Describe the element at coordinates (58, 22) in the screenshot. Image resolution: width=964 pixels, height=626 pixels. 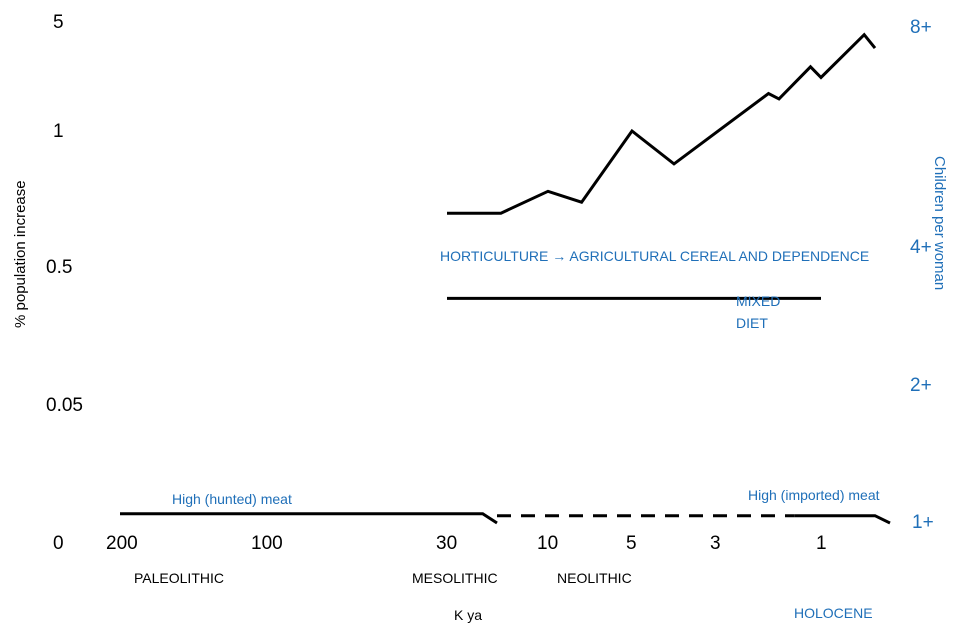
I see `y-tick-left: 5` at that location.